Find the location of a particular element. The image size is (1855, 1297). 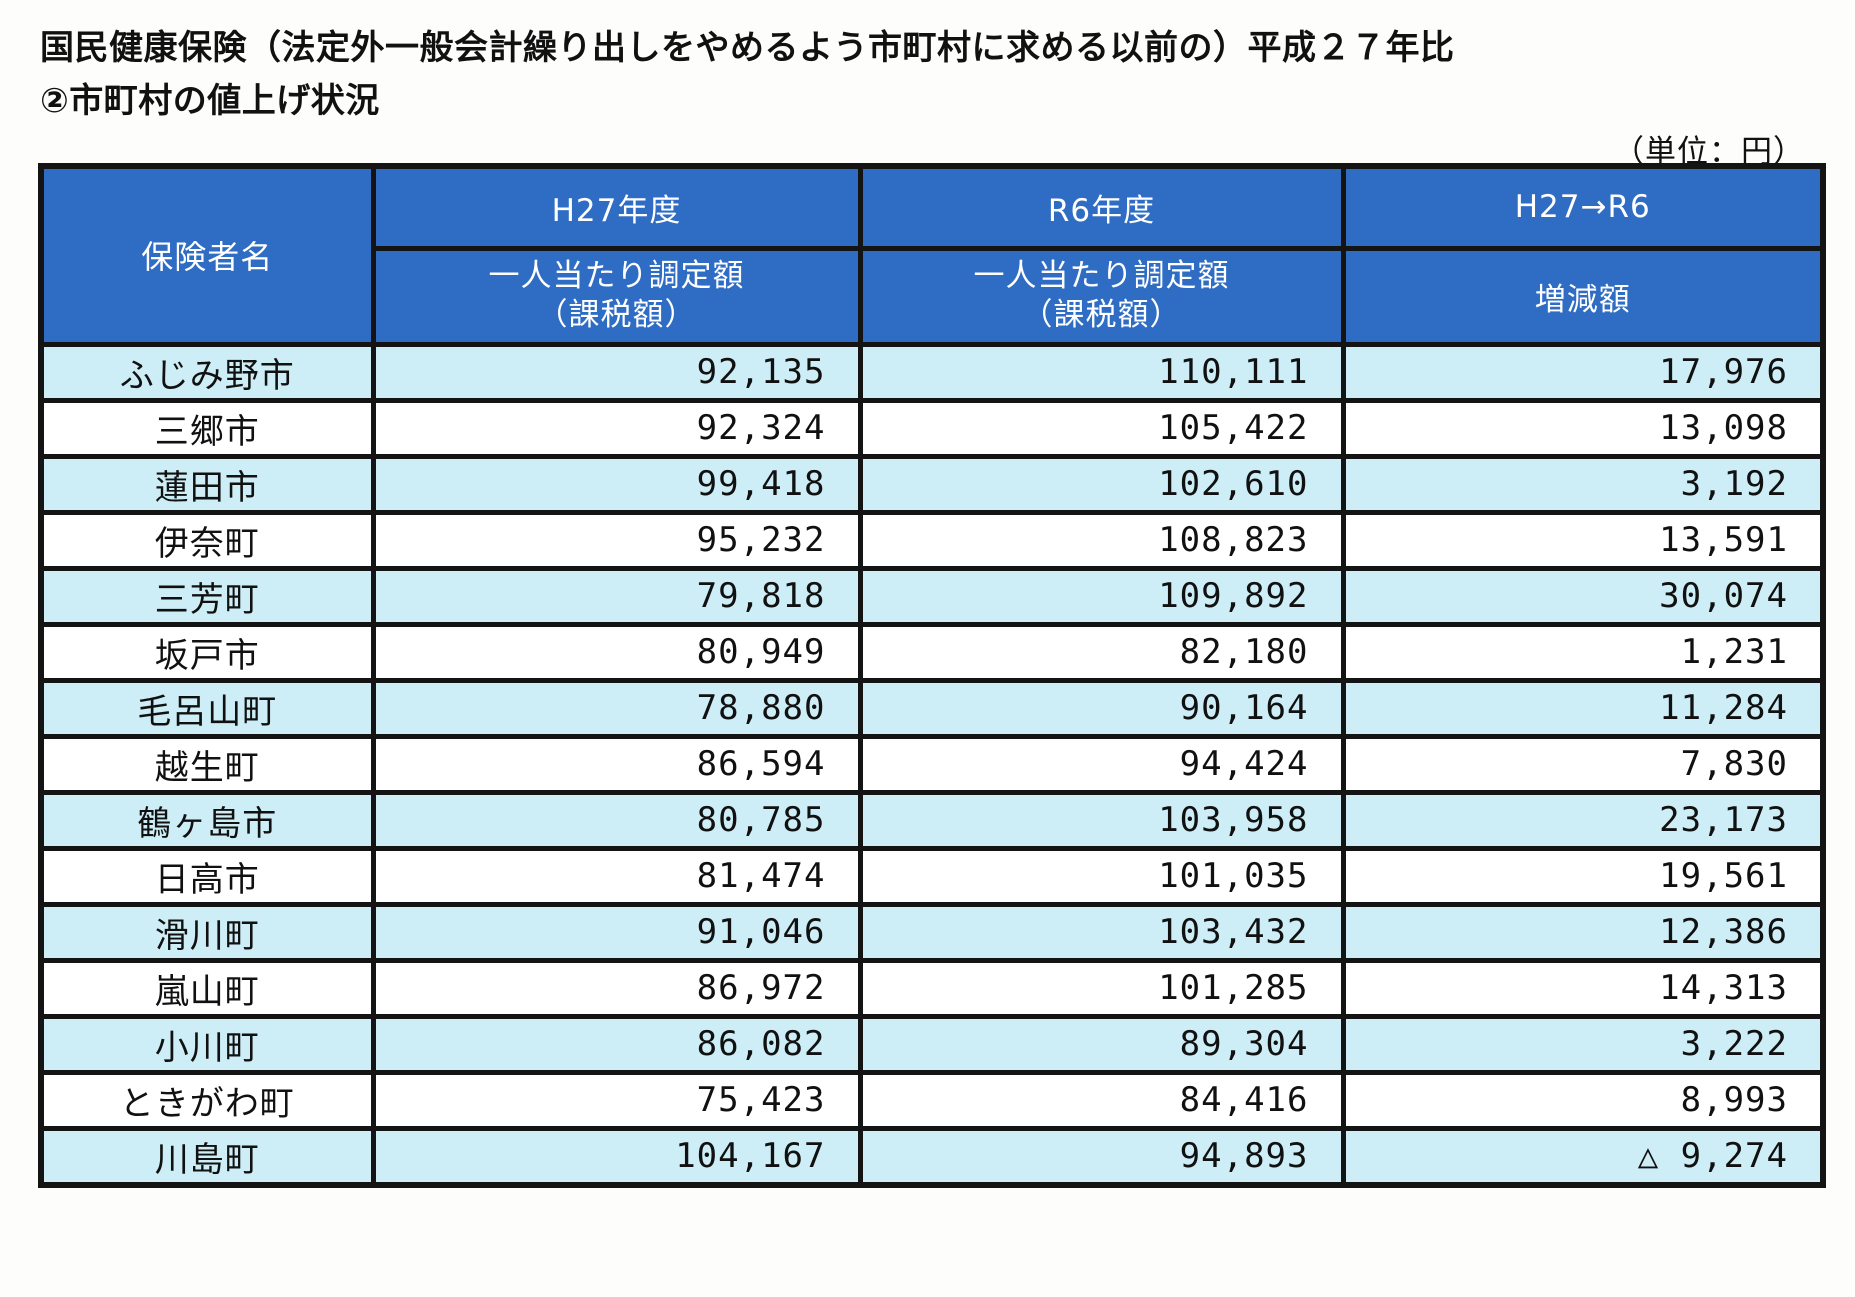

h27-amount-cell: 91,046 is located at coordinates (616, 932).